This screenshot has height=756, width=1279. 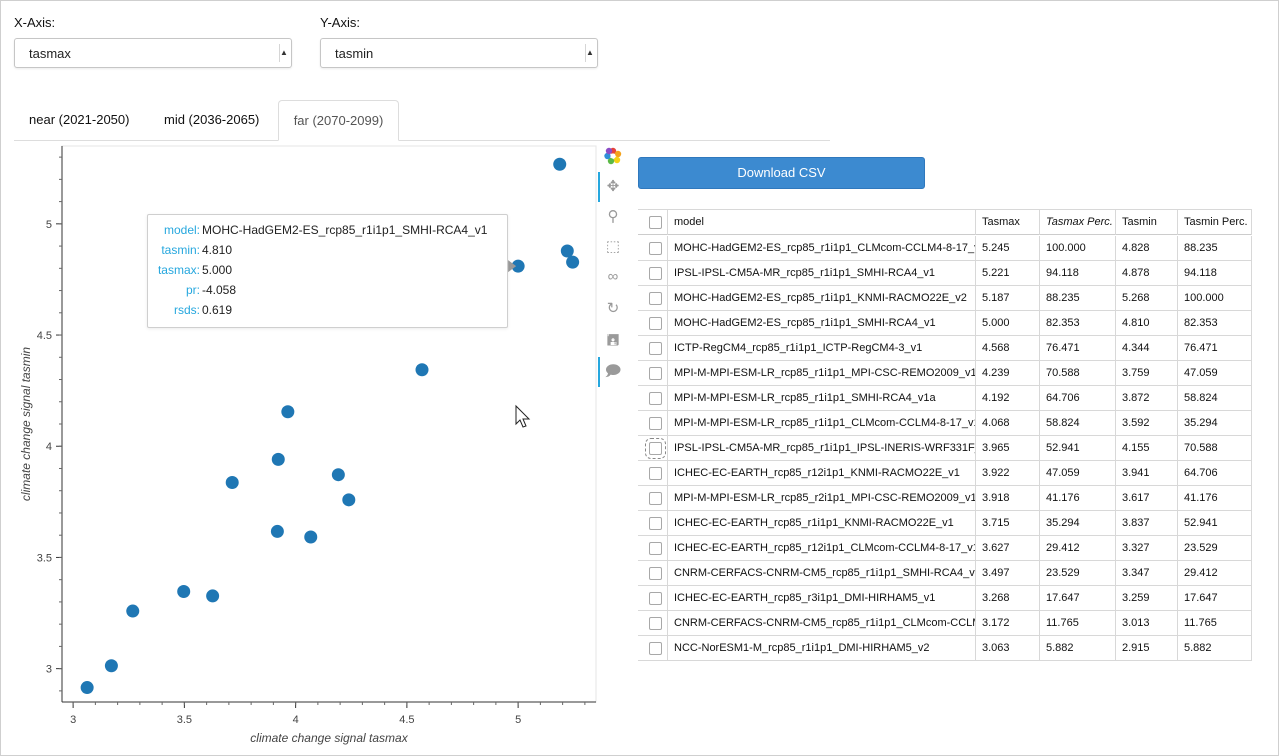 I want to click on header-tasmax: Tasmax, so click(x=1008, y=222).